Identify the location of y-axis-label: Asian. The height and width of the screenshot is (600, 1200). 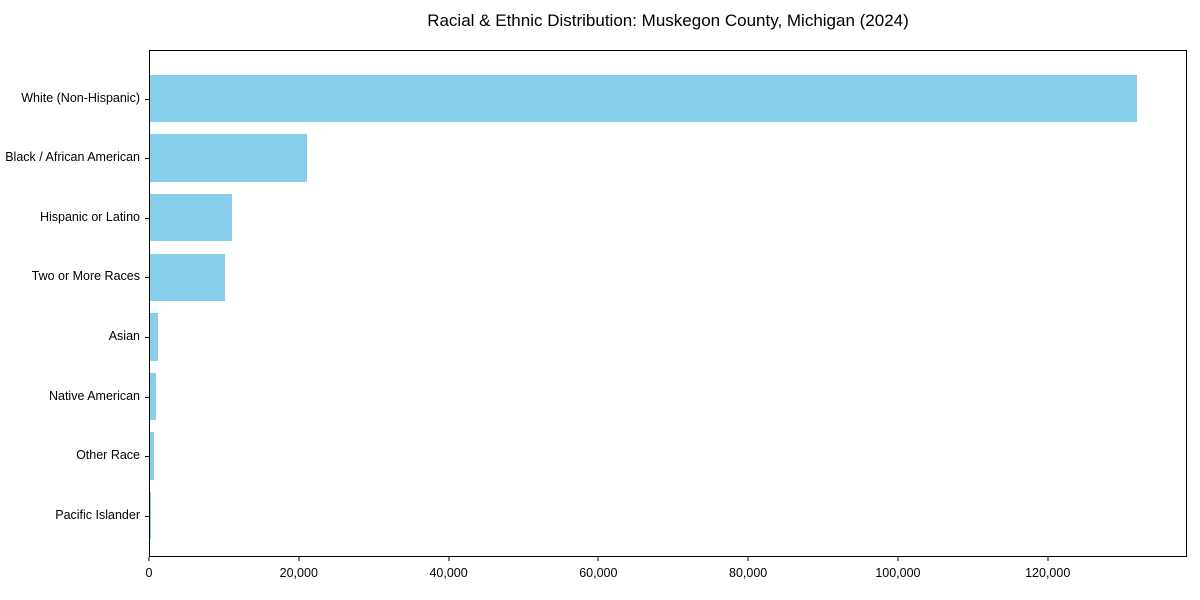
(124, 335).